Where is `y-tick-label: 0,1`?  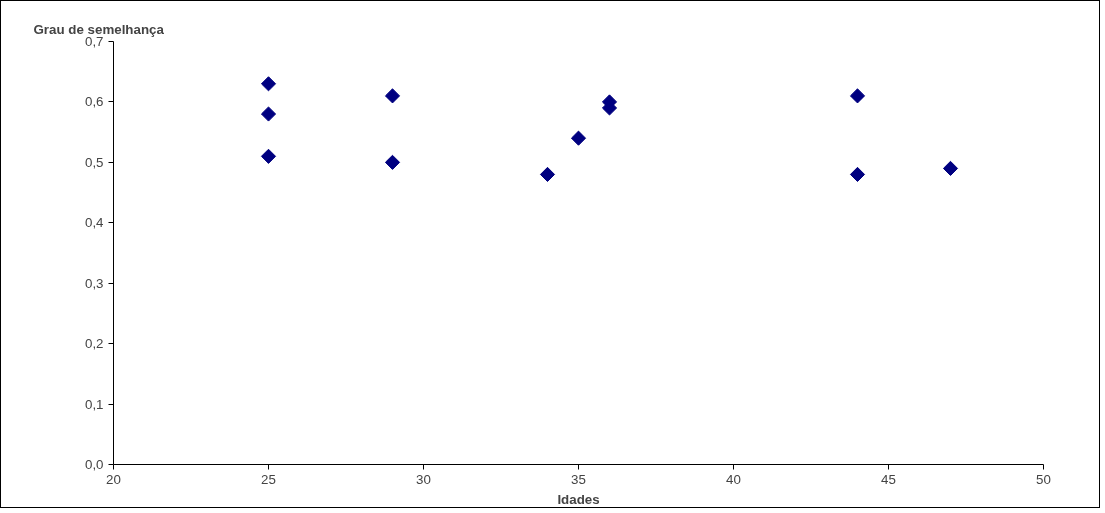 y-tick-label: 0,1 is located at coordinates (94, 404).